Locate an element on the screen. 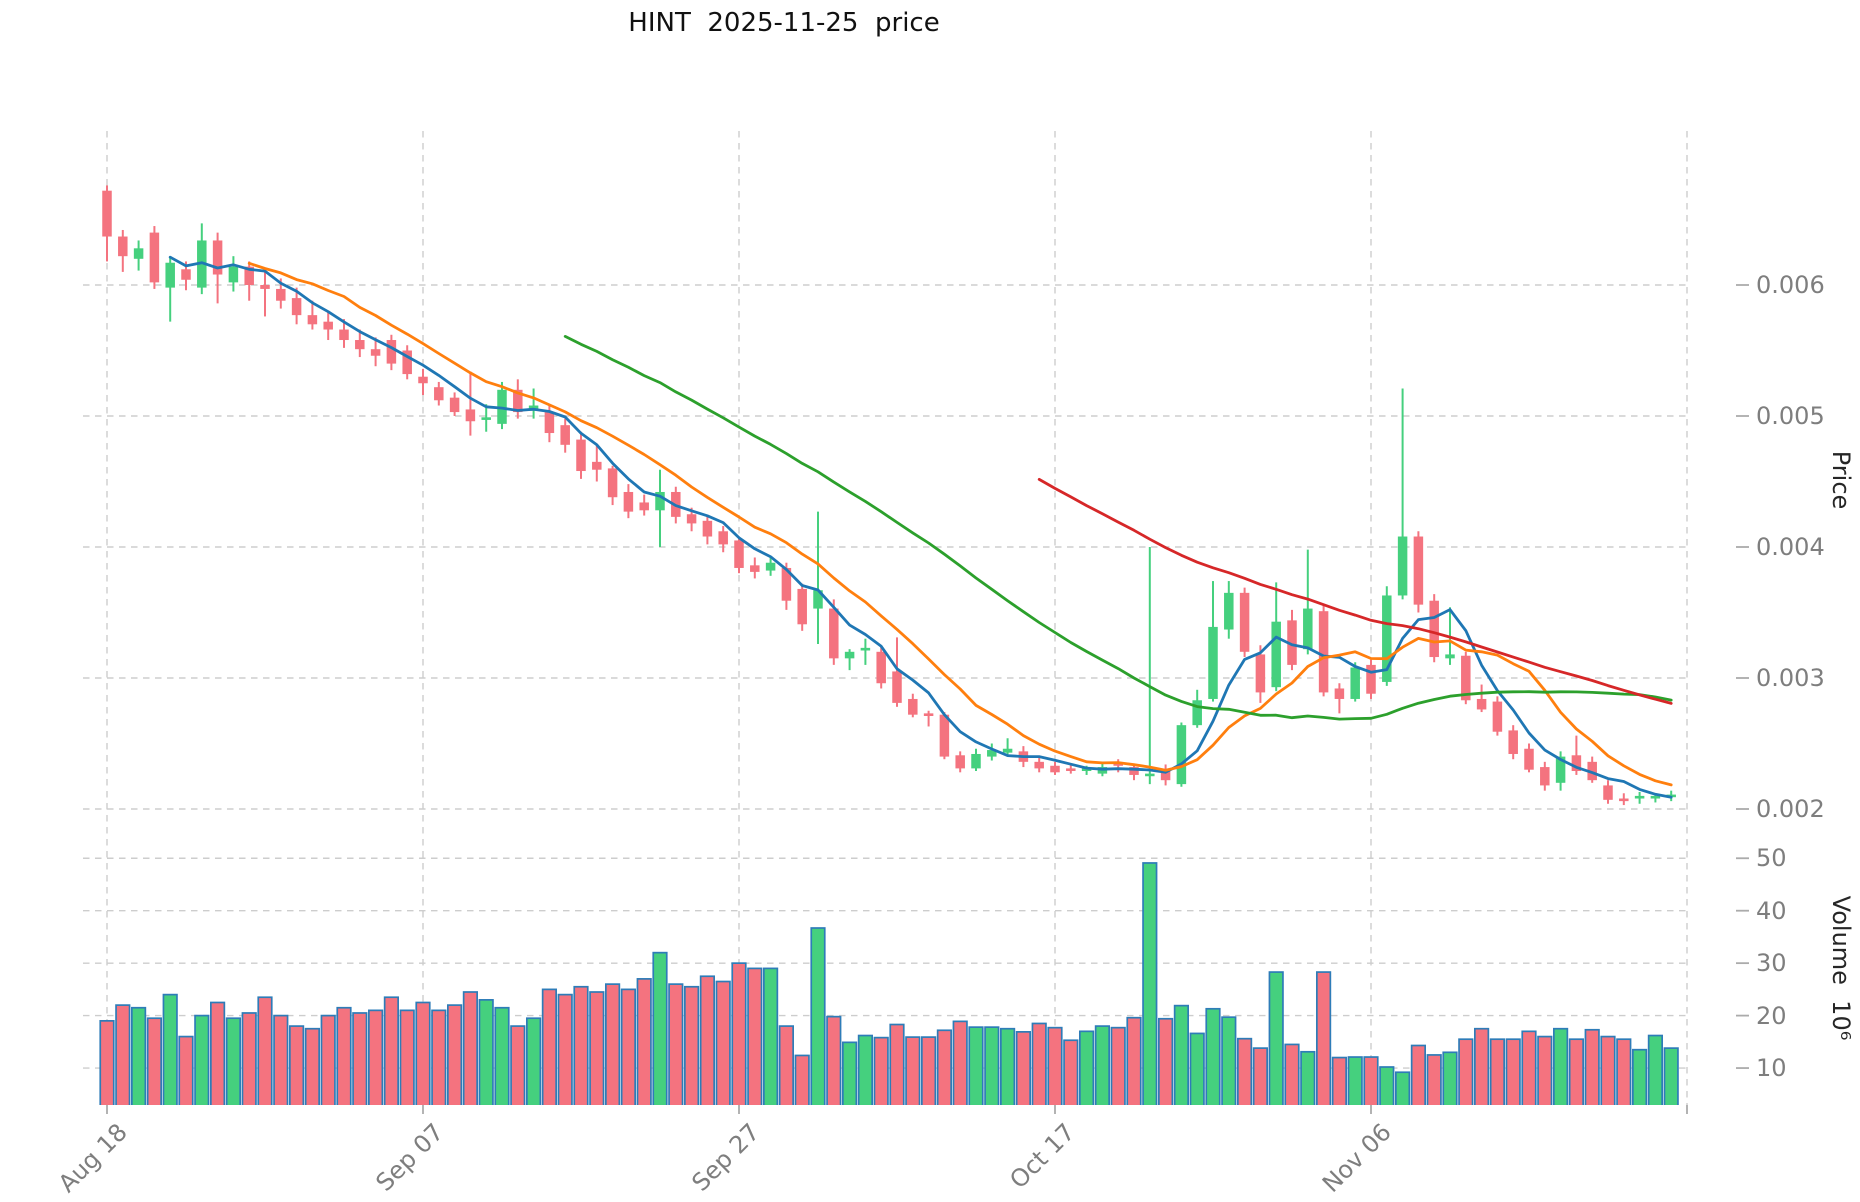 Image resolution: width=1860 pixels, height=1202 pixels. volume-tick-label: 30 is located at coordinates (1771, 963).